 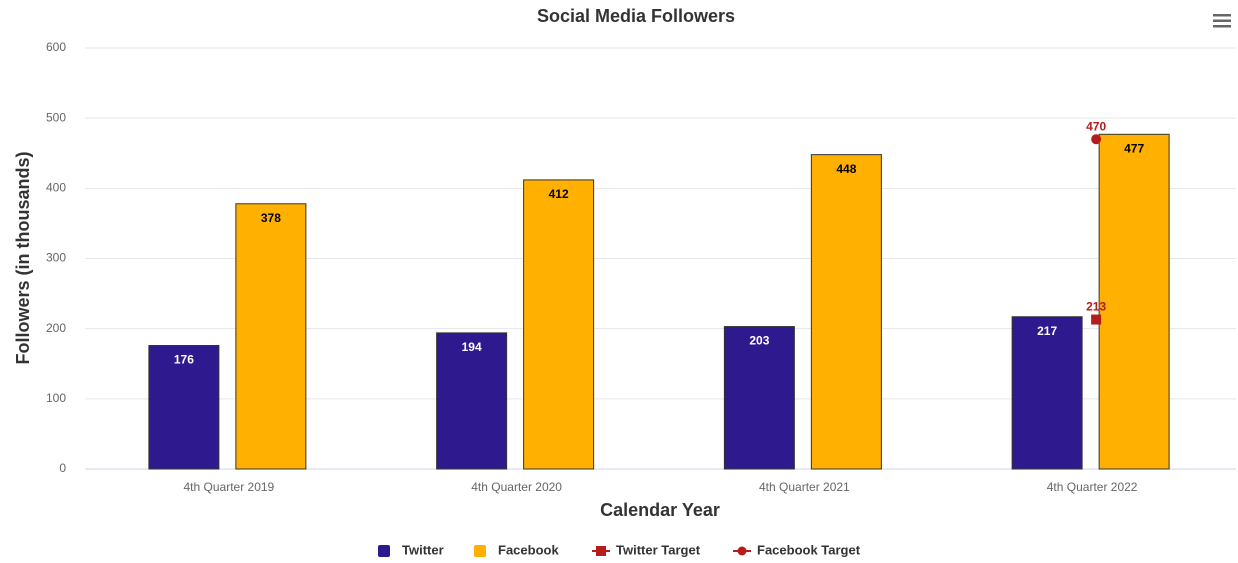 I want to click on y-axis-title: Followers (in thousands), so click(x=23, y=257).